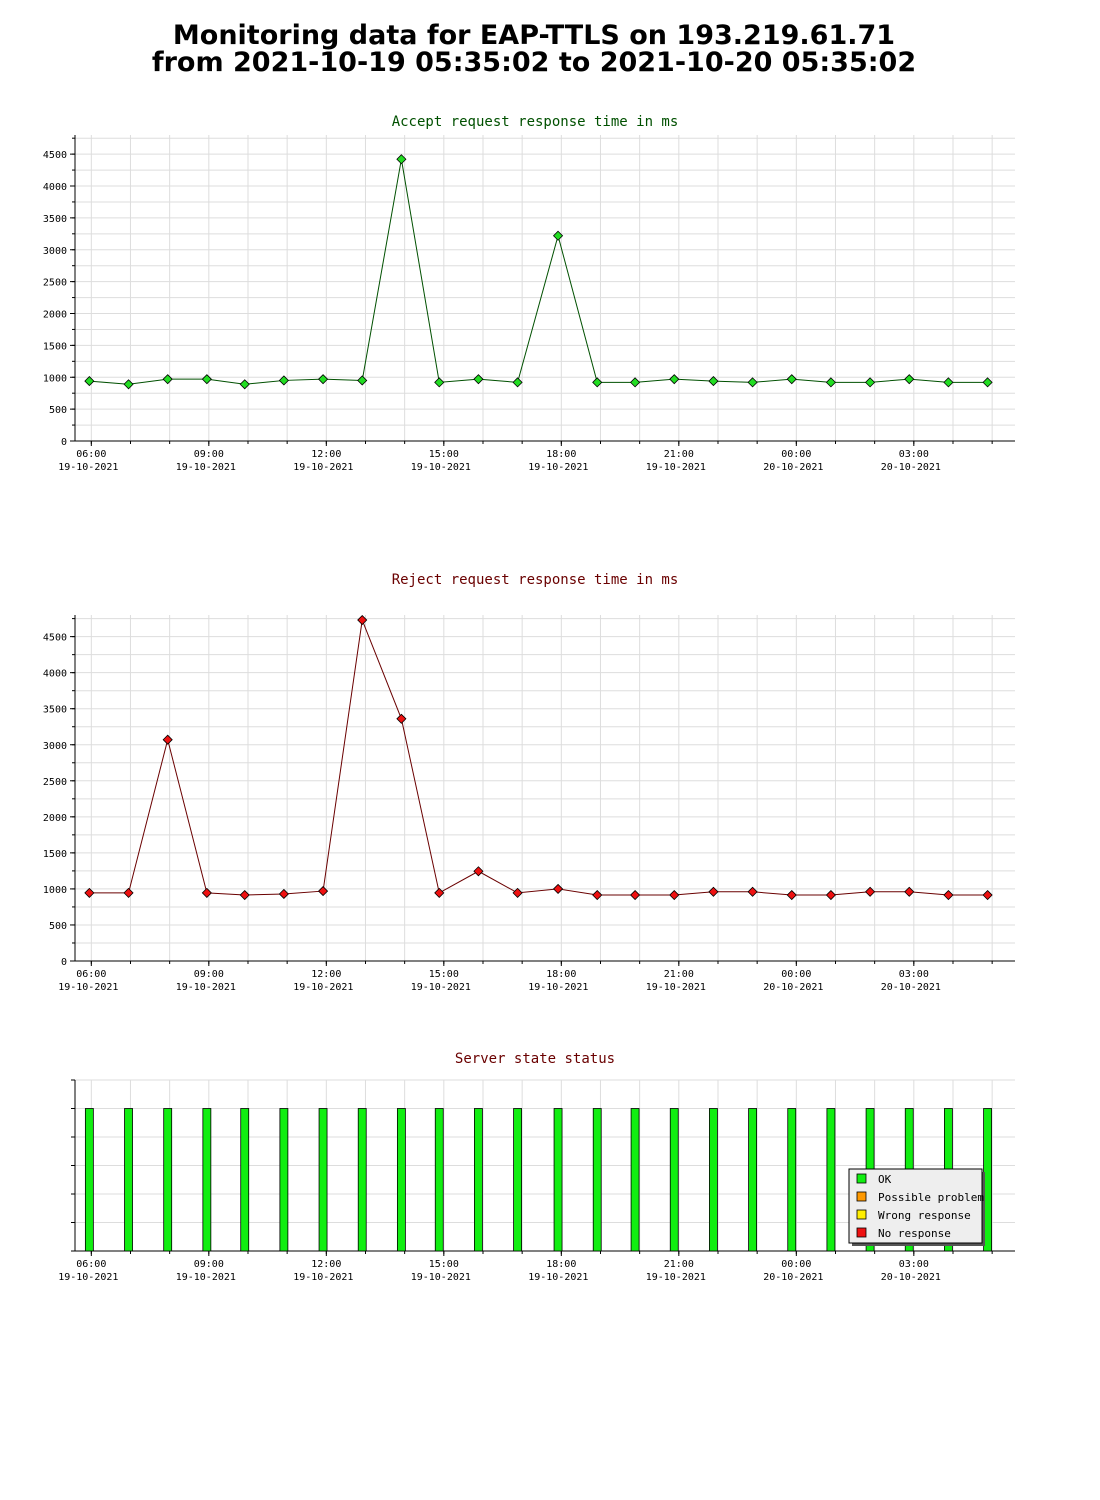 This screenshot has height=1500, width=1100. Describe the element at coordinates (931, 1197) in the screenshot. I see `legend-label-possible-problem: Possible problem` at that location.